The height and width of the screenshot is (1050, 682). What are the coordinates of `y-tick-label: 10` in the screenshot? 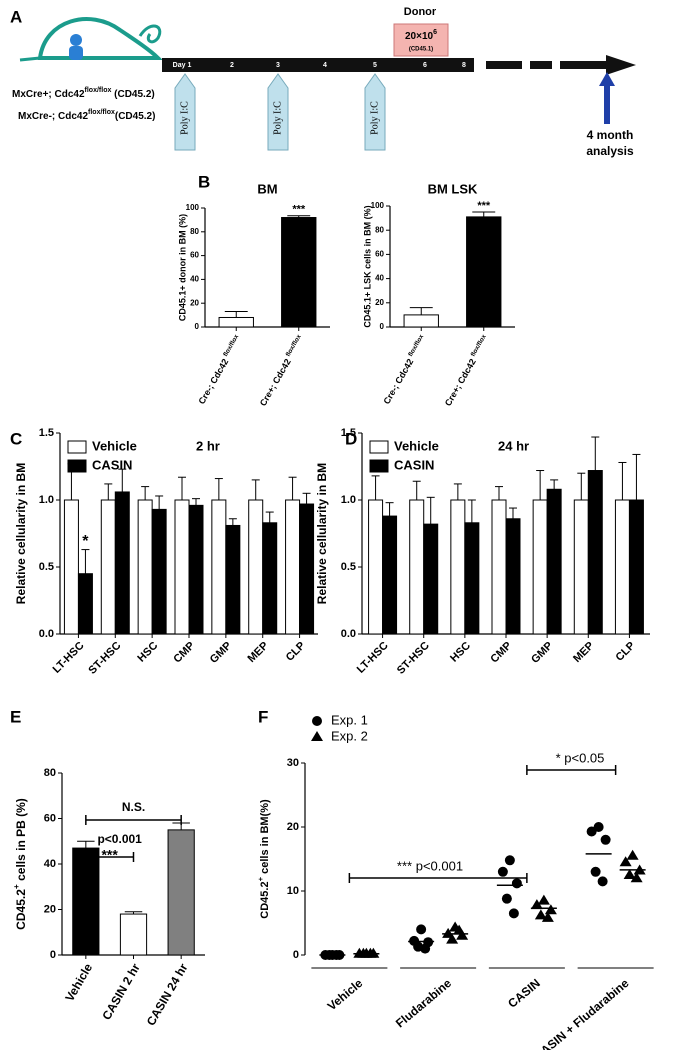 It's located at (293, 891).